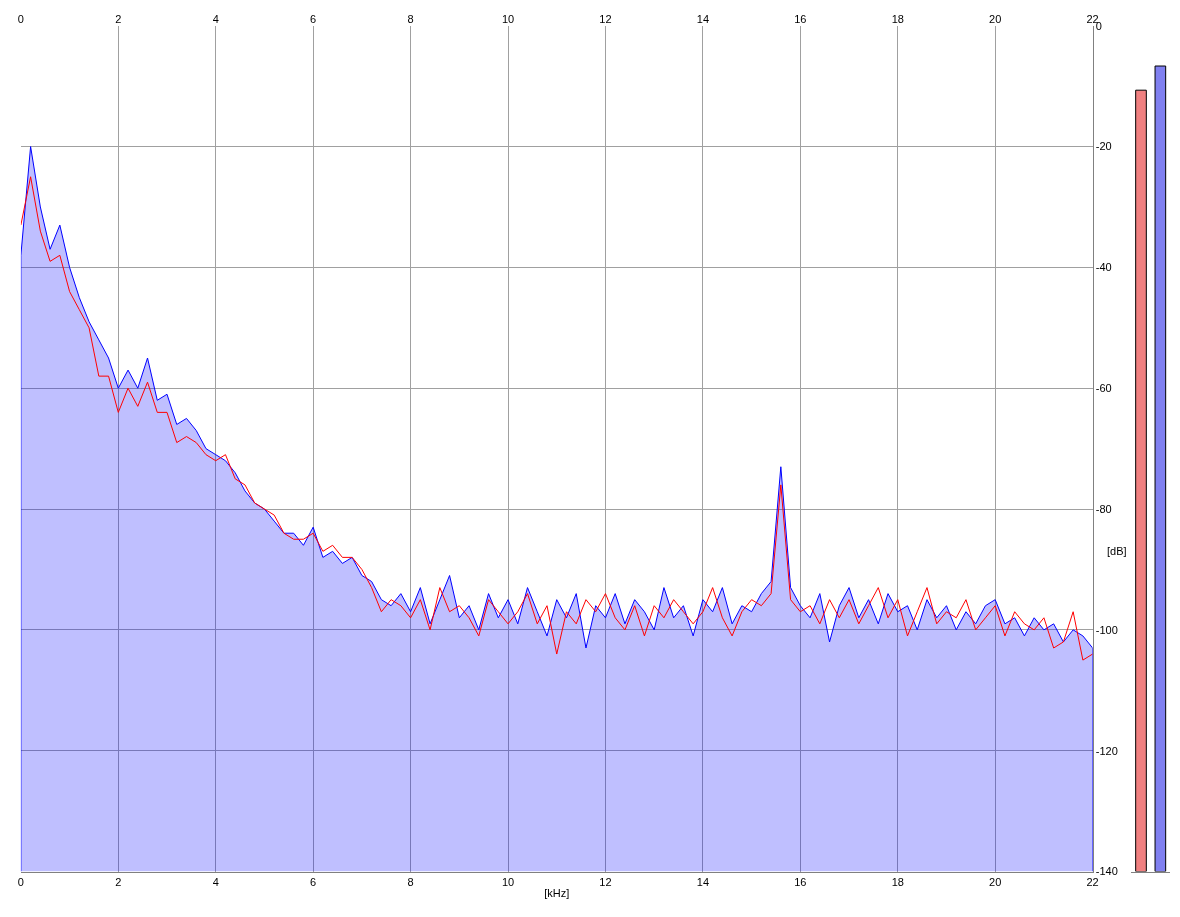 This screenshot has height=917, width=1180. Describe the element at coordinates (800, 18) in the screenshot. I see `x-tick-label: 16` at that location.